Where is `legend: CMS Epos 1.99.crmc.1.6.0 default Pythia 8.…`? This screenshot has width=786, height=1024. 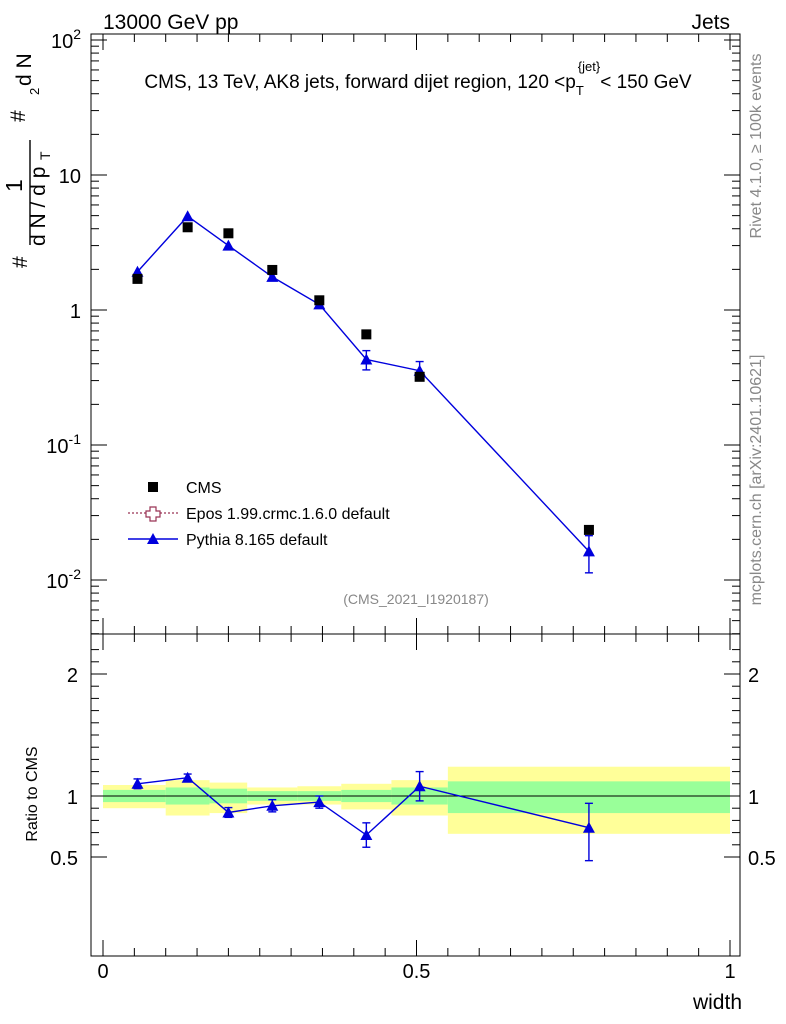
legend: CMS Epos 1.99.crmc.1.6.0 default Pythia 8.… is located at coordinates (259, 514).